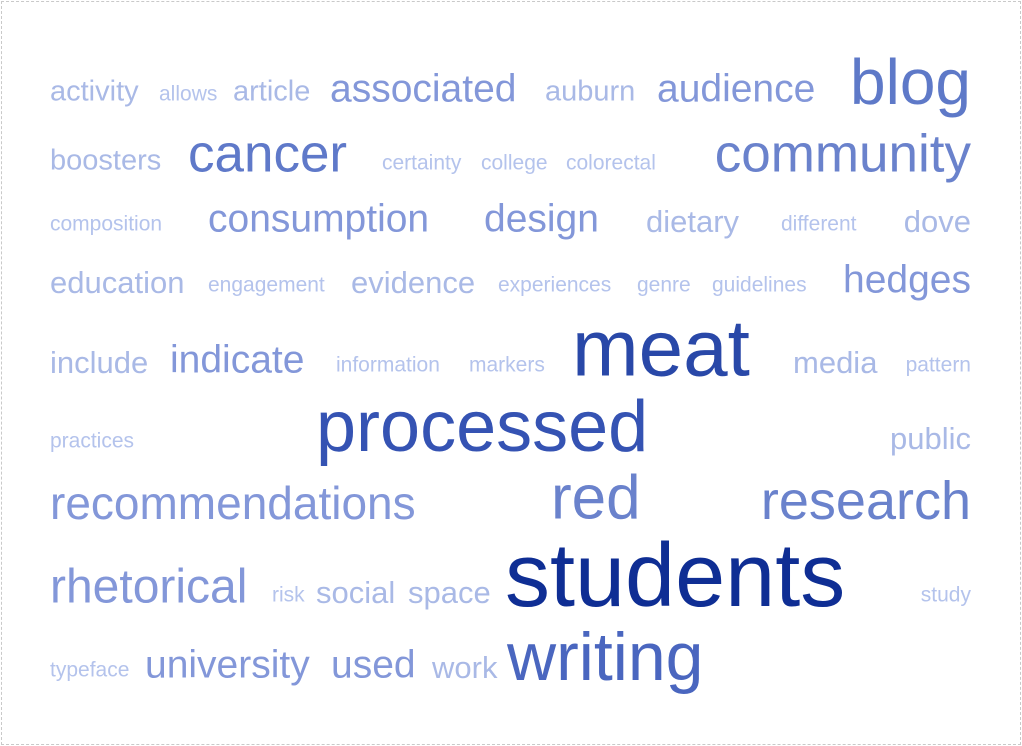  What do you see at coordinates (514, 163) in the screenshot?
I see `word-college: college` at bounding box center [514, 163].